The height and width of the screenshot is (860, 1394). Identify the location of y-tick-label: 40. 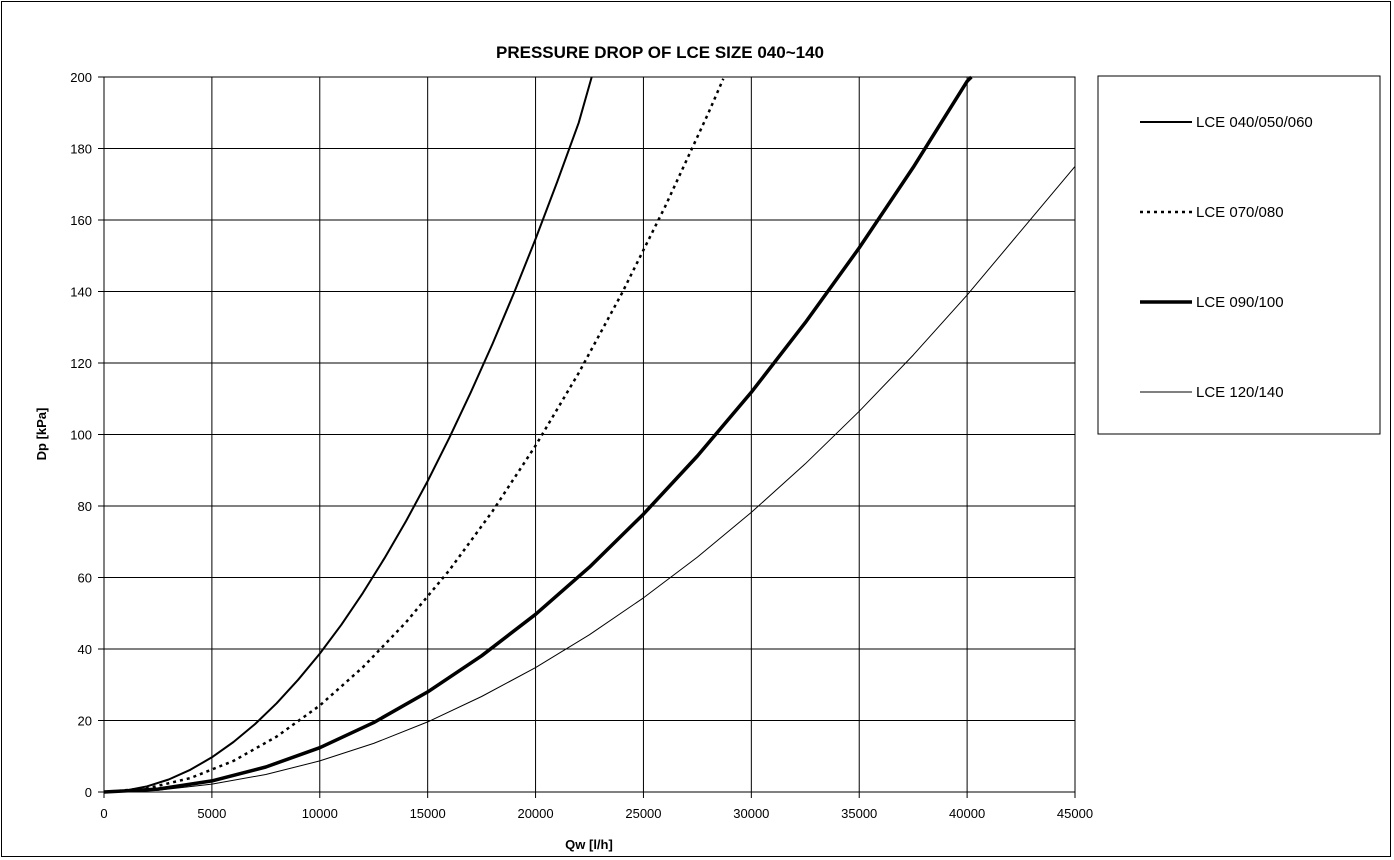
(85, 649).